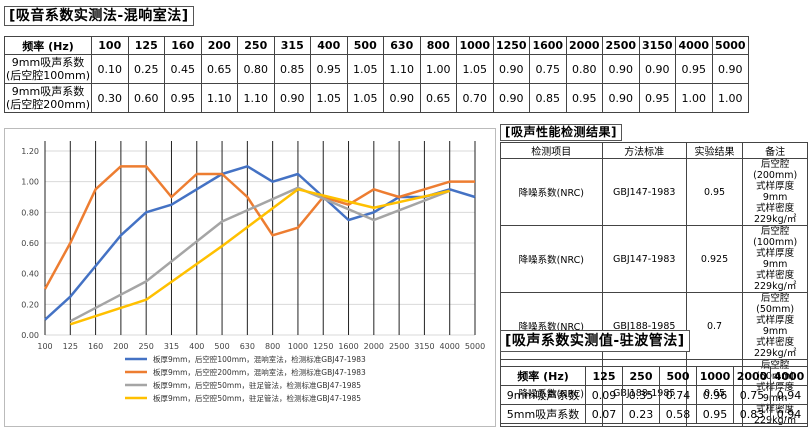  Describe the element at coordinates (146, 346) in the screenshot. I see `x-tick-label: 250` at that location.